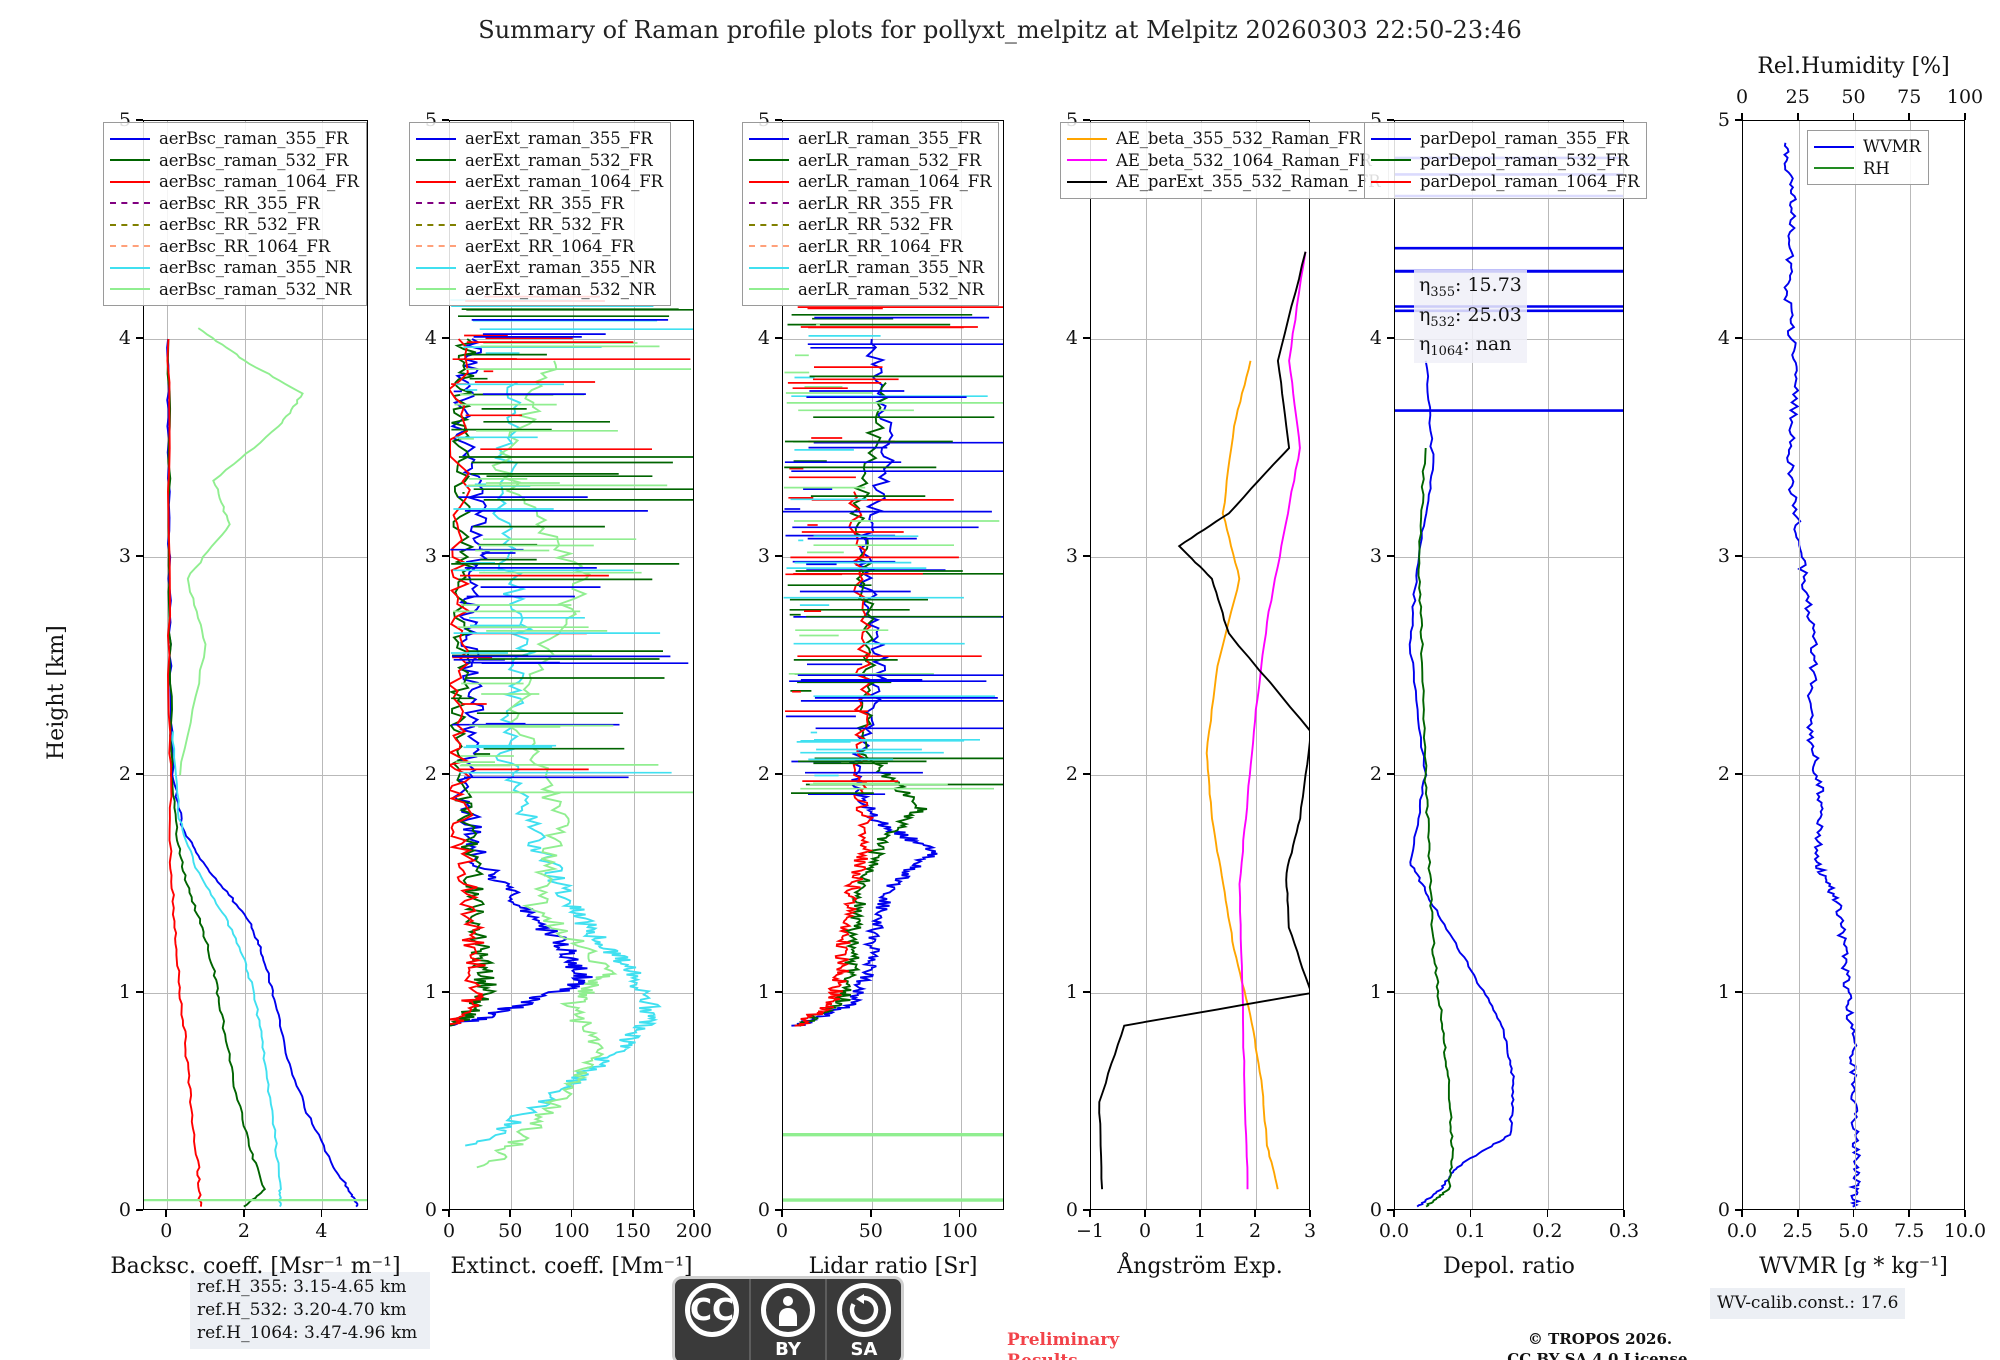 Image resolution: width=2000 pixels, height=1360 pixels. What do you see at coordinates (870, 161) in the screenshot?
I see `legend-item: aerLR_raman_532_FR` at bounding box center [870, 161].